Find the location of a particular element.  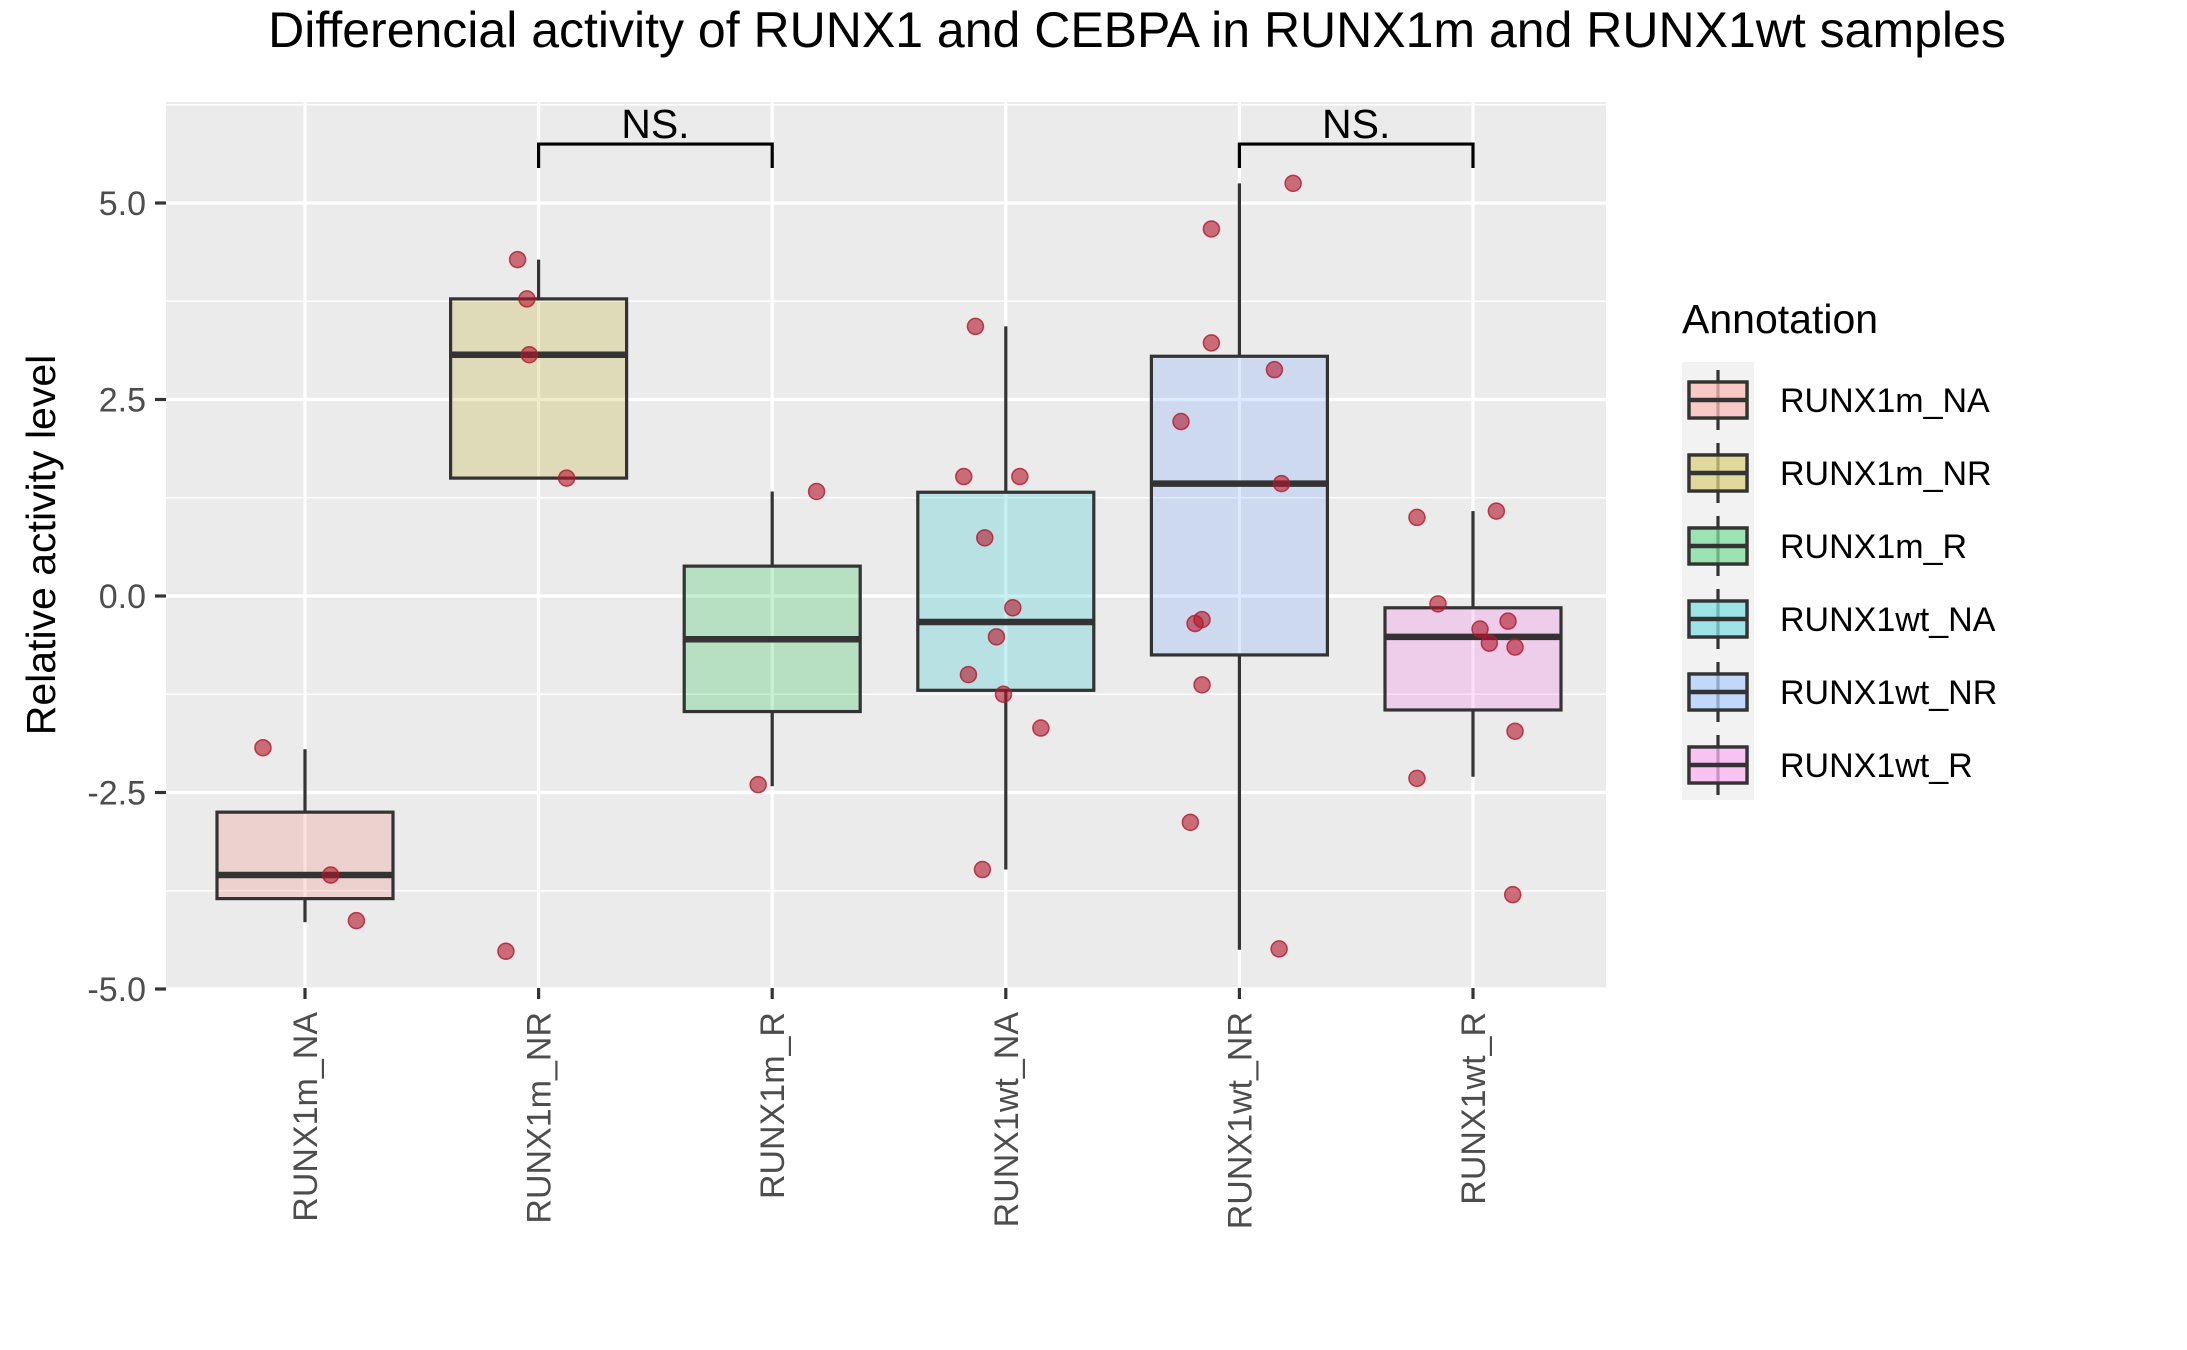

legend-item: RUNX1wt_NR is located at coordinates (1842, 692).